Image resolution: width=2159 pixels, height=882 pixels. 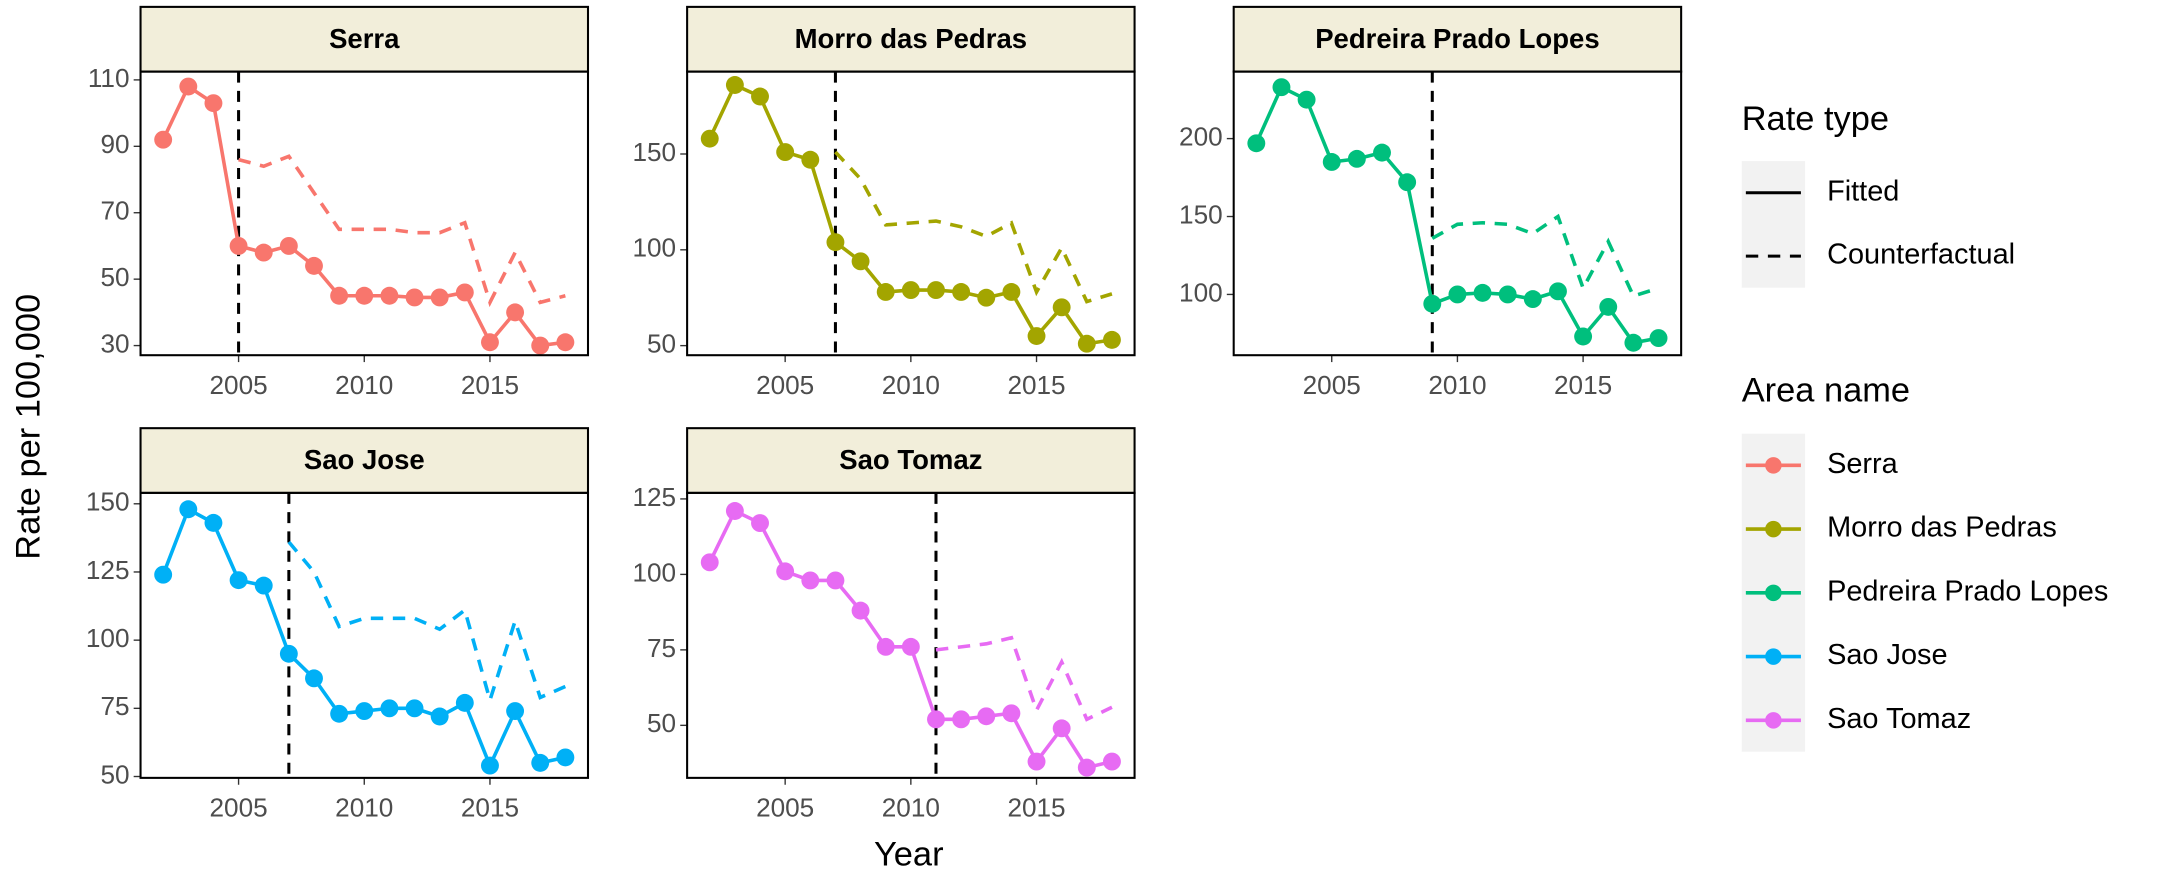 I want to click on y-tick-label: 125, so click(x=108, y=570).